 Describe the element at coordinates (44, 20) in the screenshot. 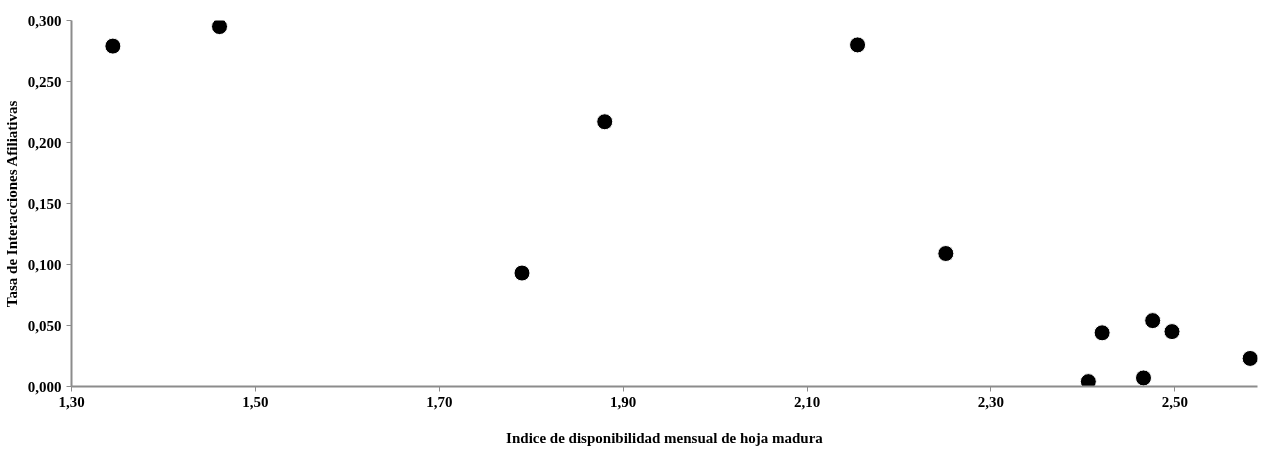

I see `y-tick-label: 0,300` at that location.